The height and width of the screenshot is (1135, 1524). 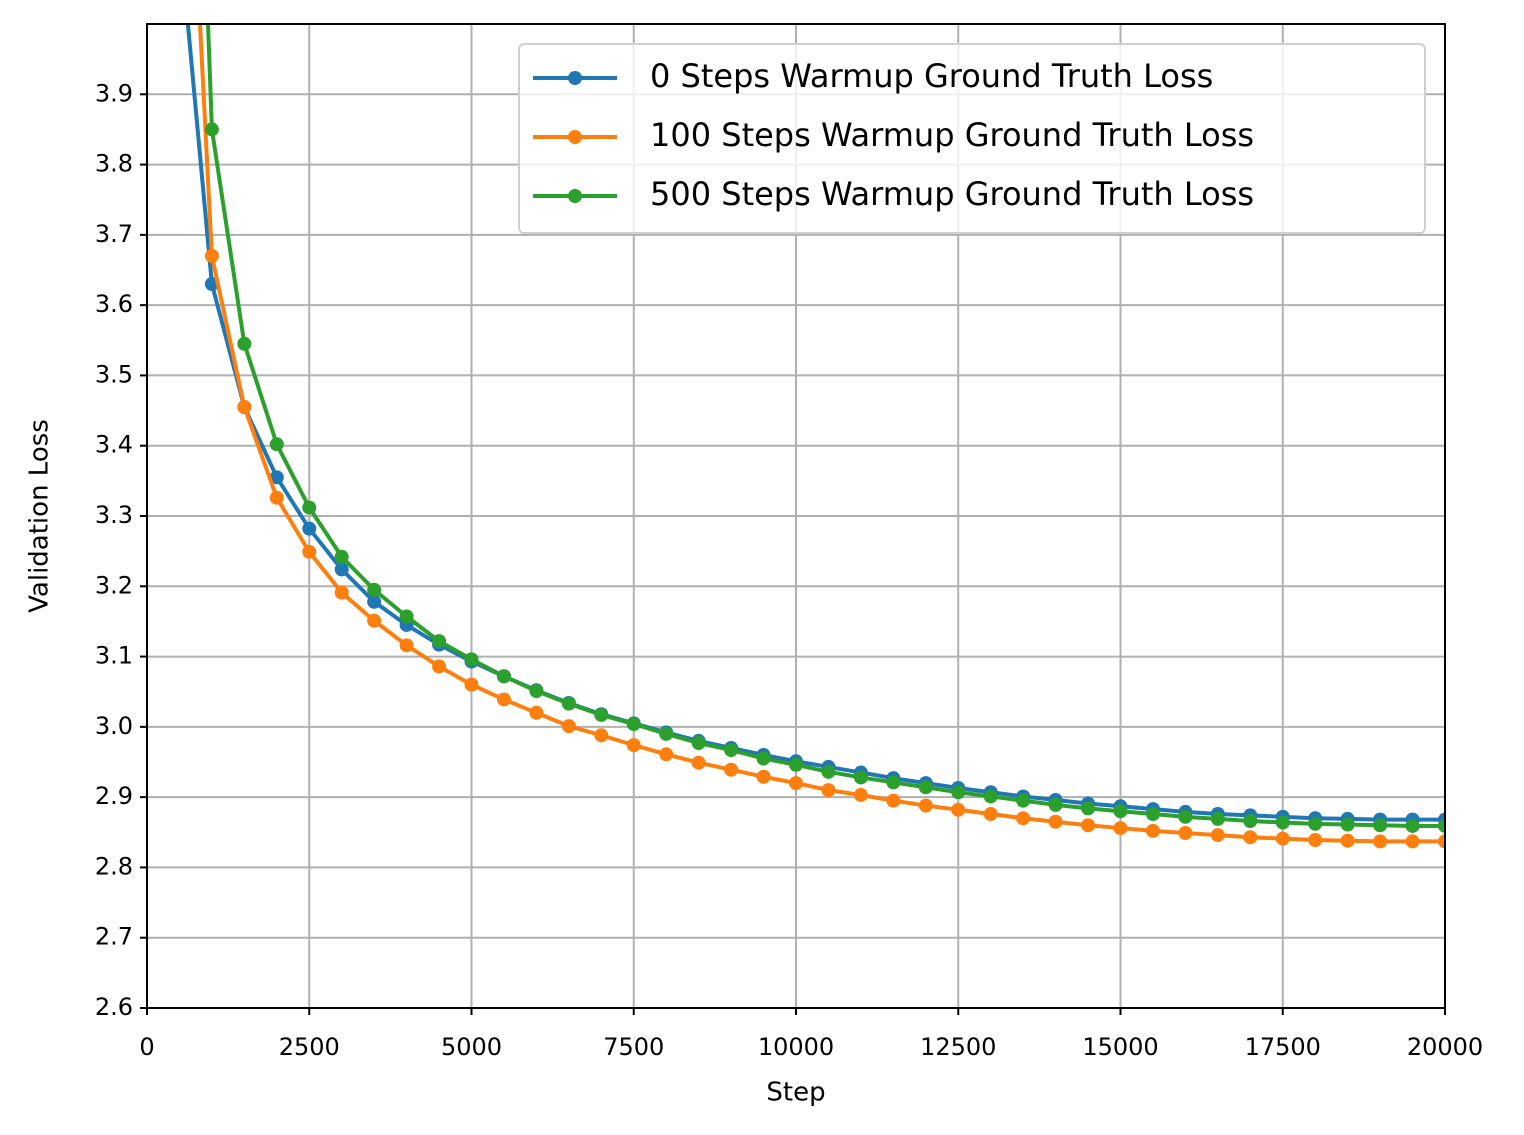 What do you see at coordinates (146, 1047) in the screenshot?
I see `x-tick-label: 0` at bounding box center [146, 1047].